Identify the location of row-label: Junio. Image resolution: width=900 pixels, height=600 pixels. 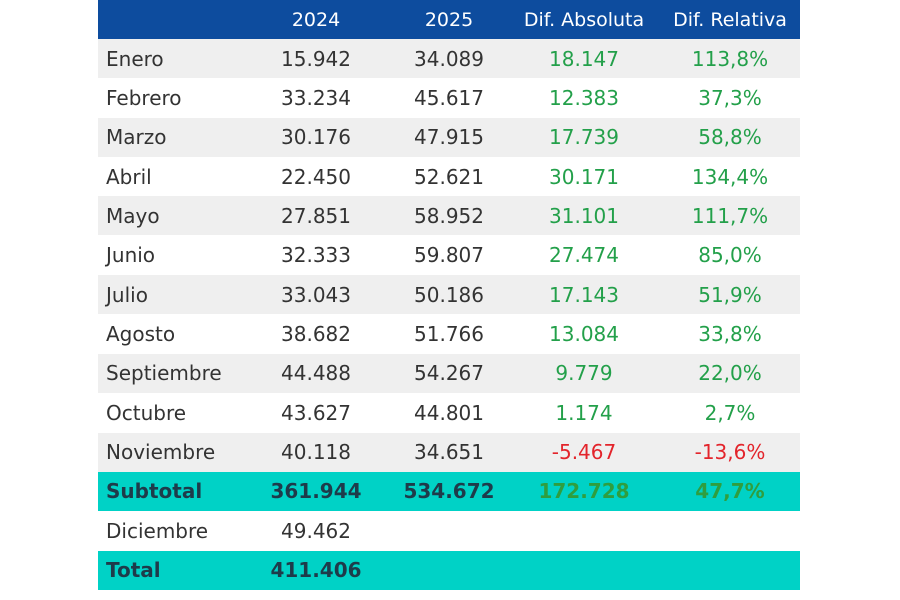
(131, 255).